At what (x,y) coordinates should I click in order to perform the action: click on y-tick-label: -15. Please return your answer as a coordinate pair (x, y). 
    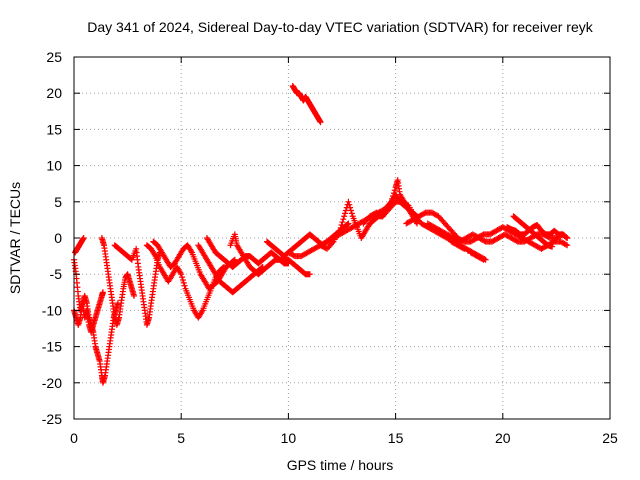
    Looking at the image, I should click on (52, 347).